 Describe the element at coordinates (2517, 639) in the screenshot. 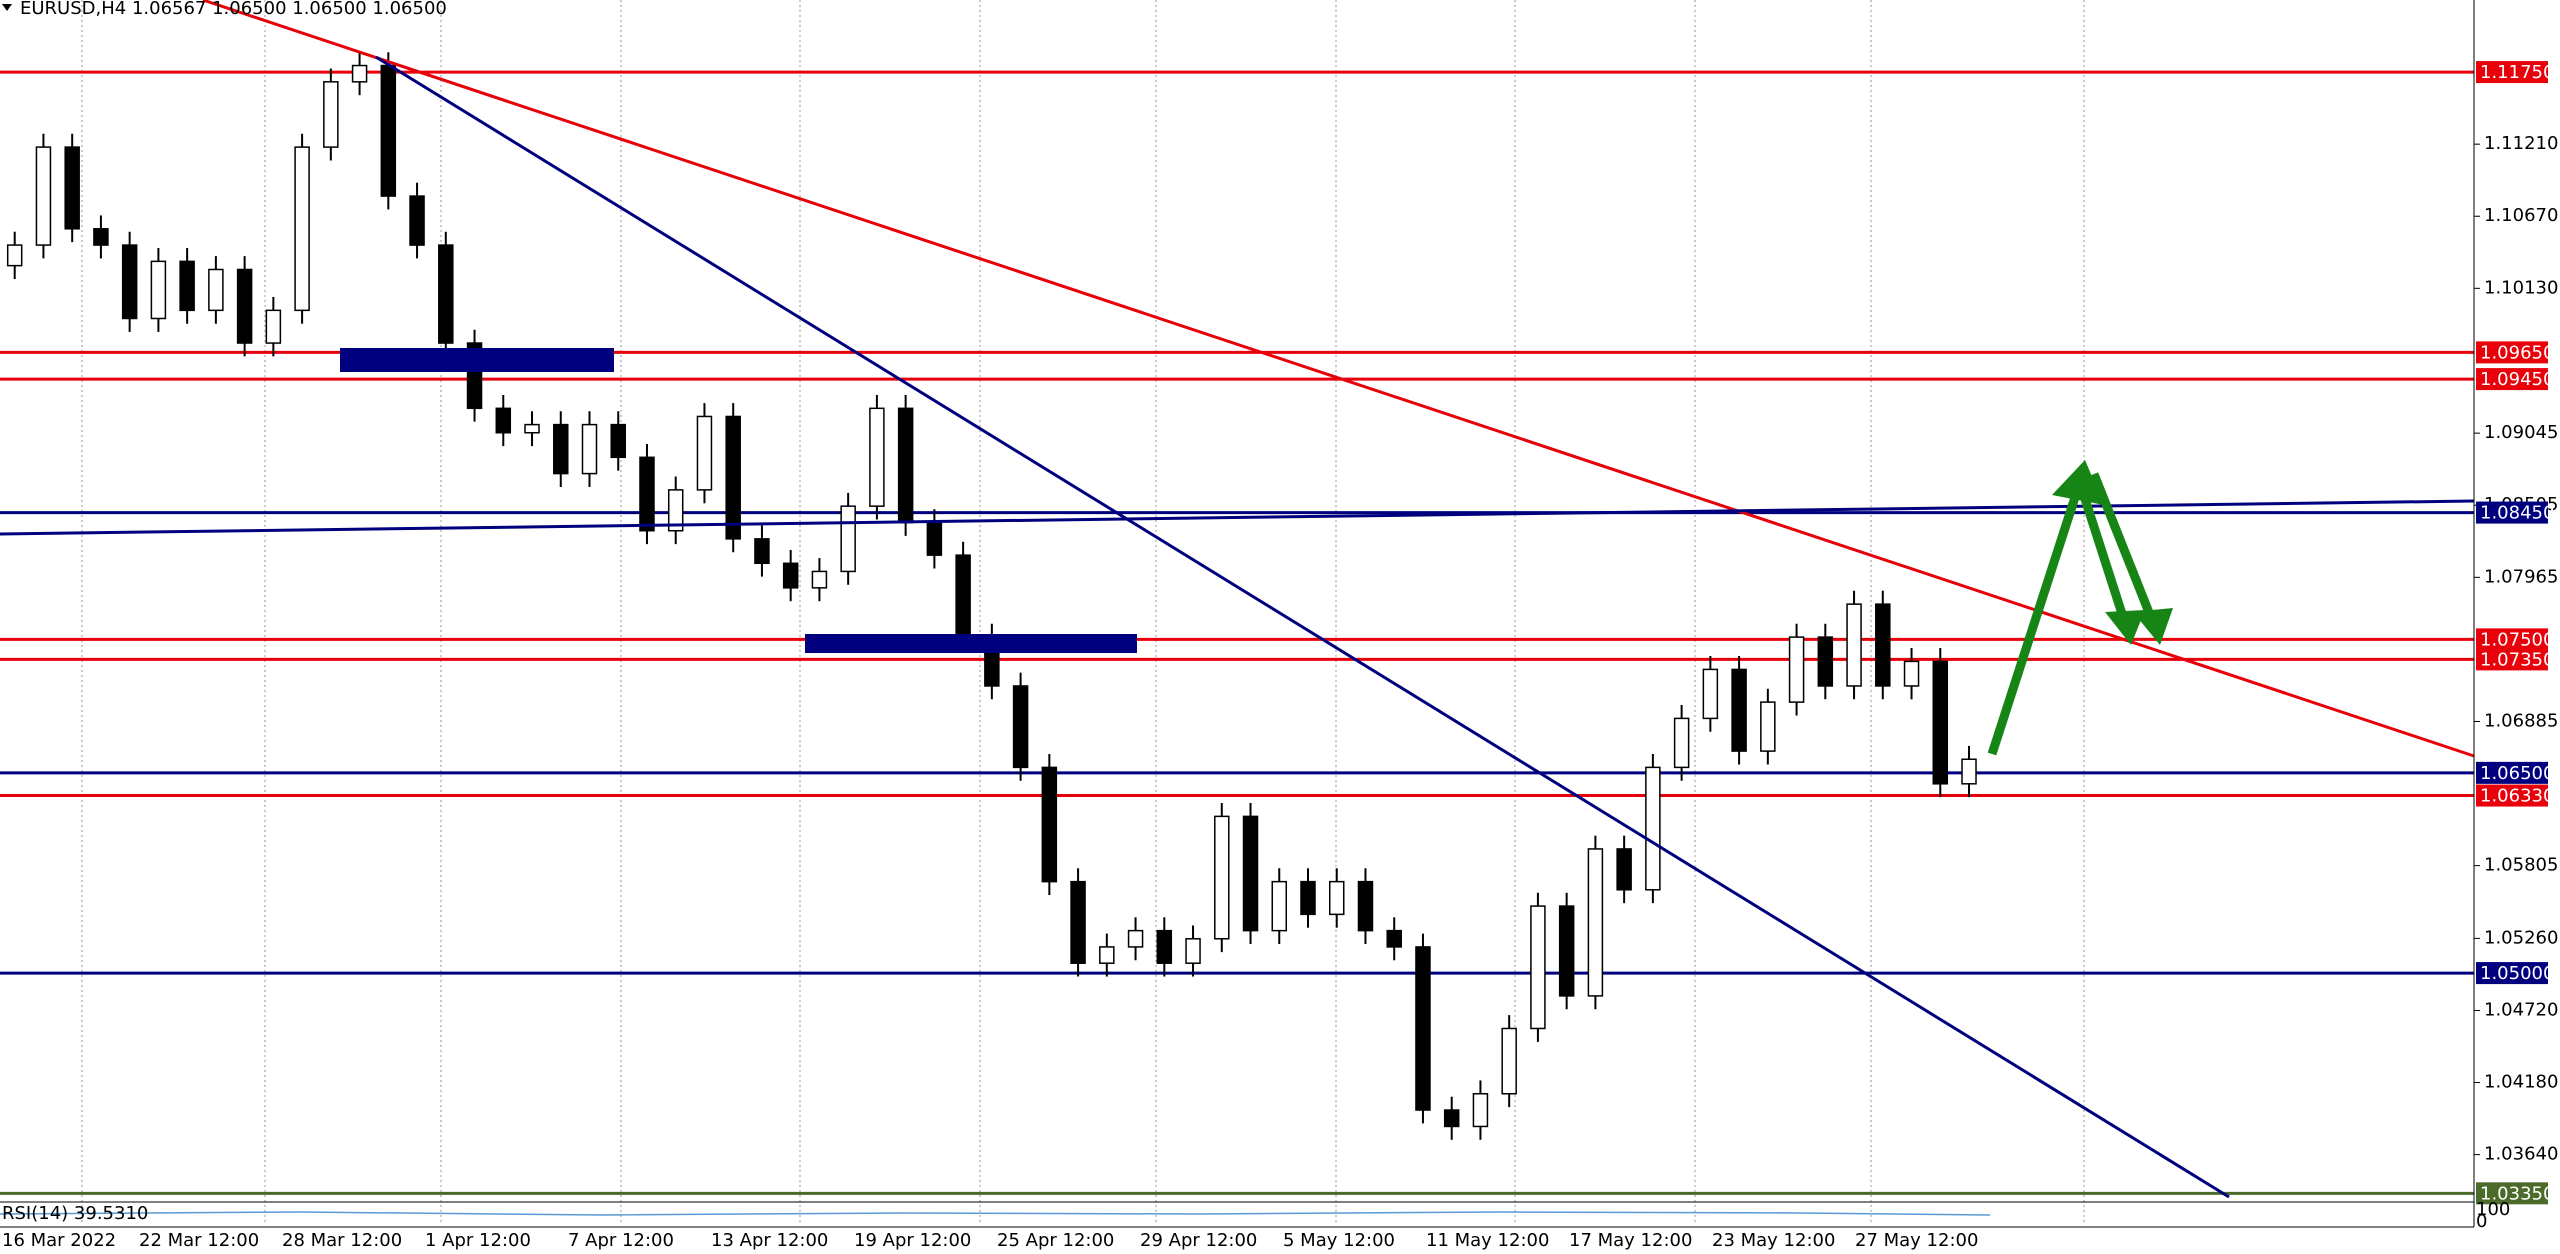

I see `level-label: 1.07500` at that location.